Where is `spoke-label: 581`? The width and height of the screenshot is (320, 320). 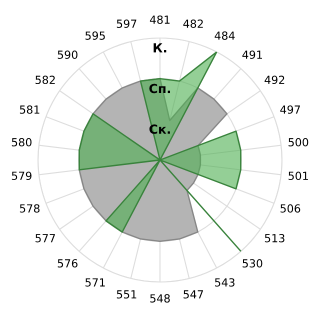
spoke-label: 581 is located at coordinates (30, 109).